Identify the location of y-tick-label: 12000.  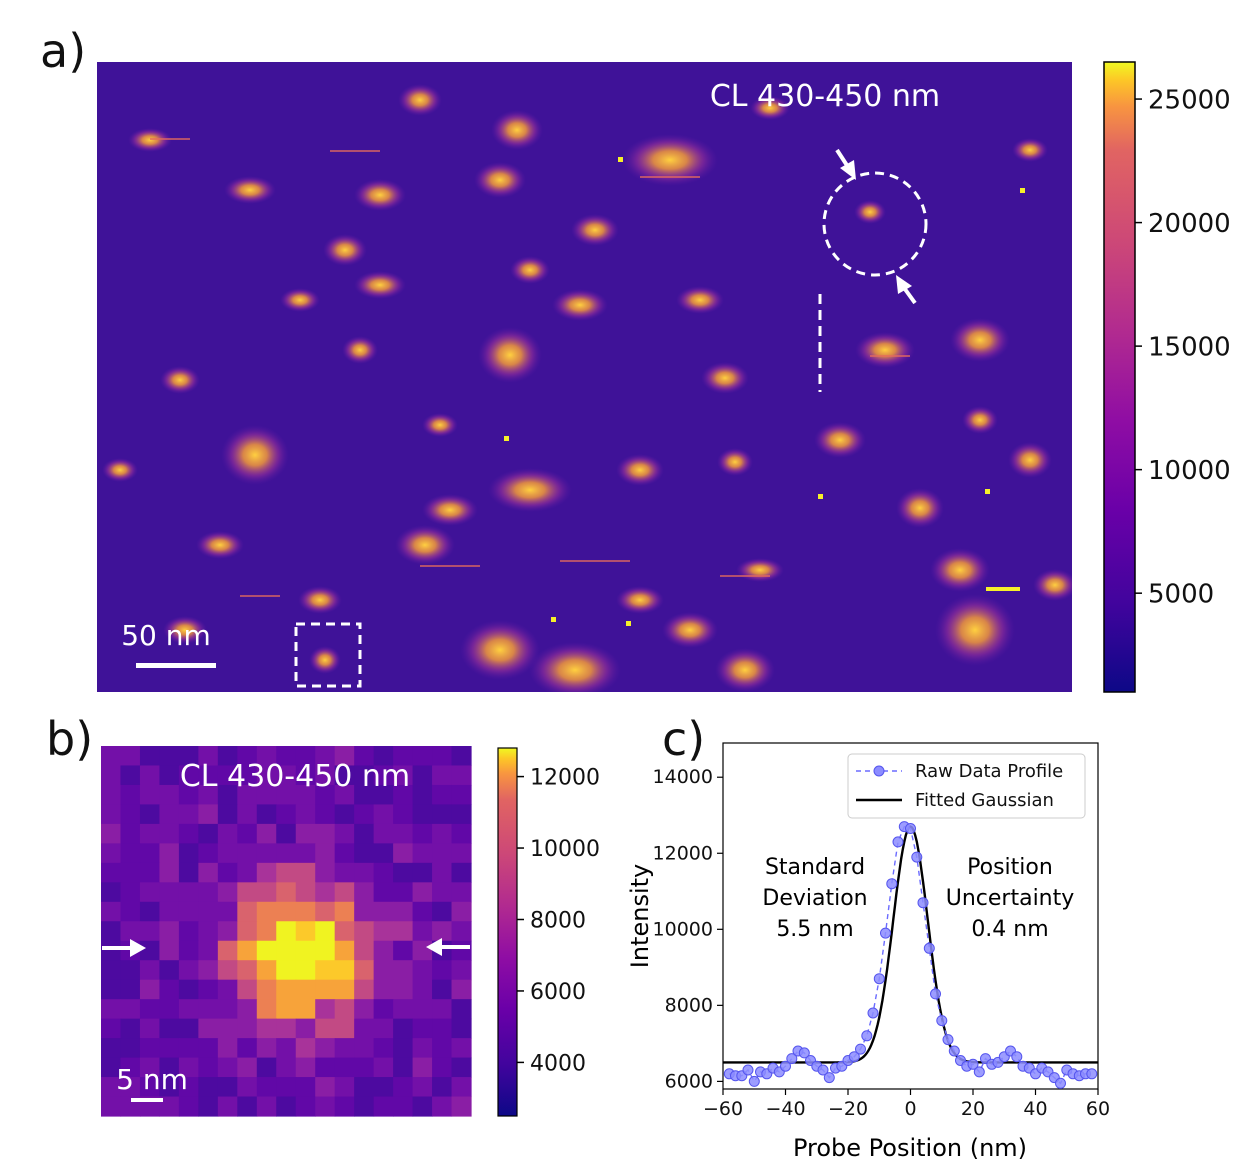
(683, 853).